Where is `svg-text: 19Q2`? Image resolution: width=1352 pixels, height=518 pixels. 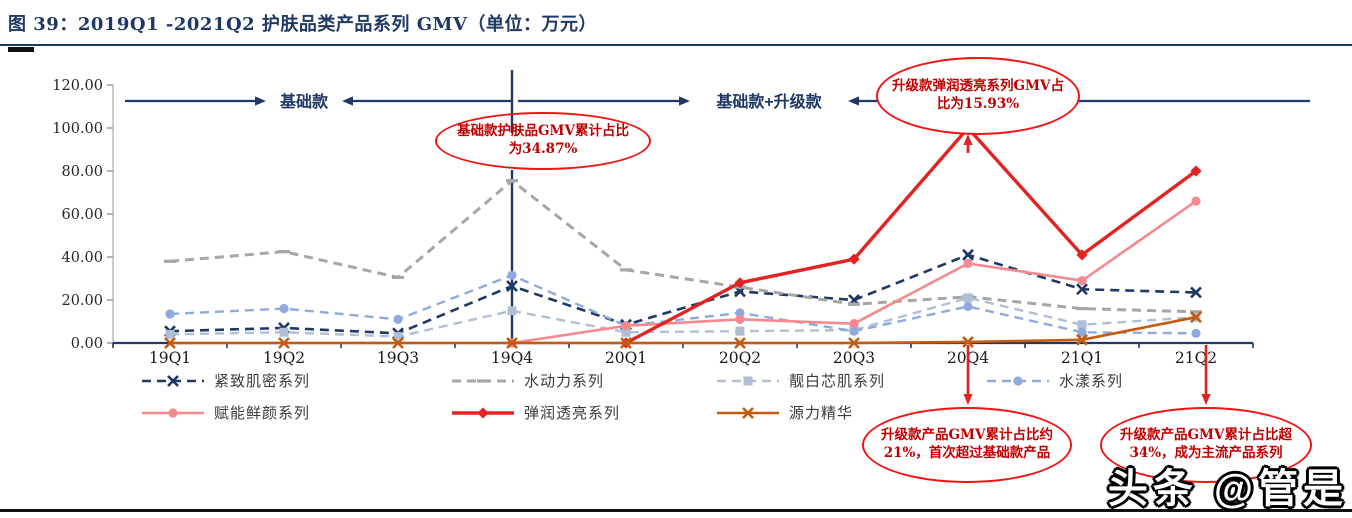
svg-text: 19Q2 is located at coordinates (284, 358).